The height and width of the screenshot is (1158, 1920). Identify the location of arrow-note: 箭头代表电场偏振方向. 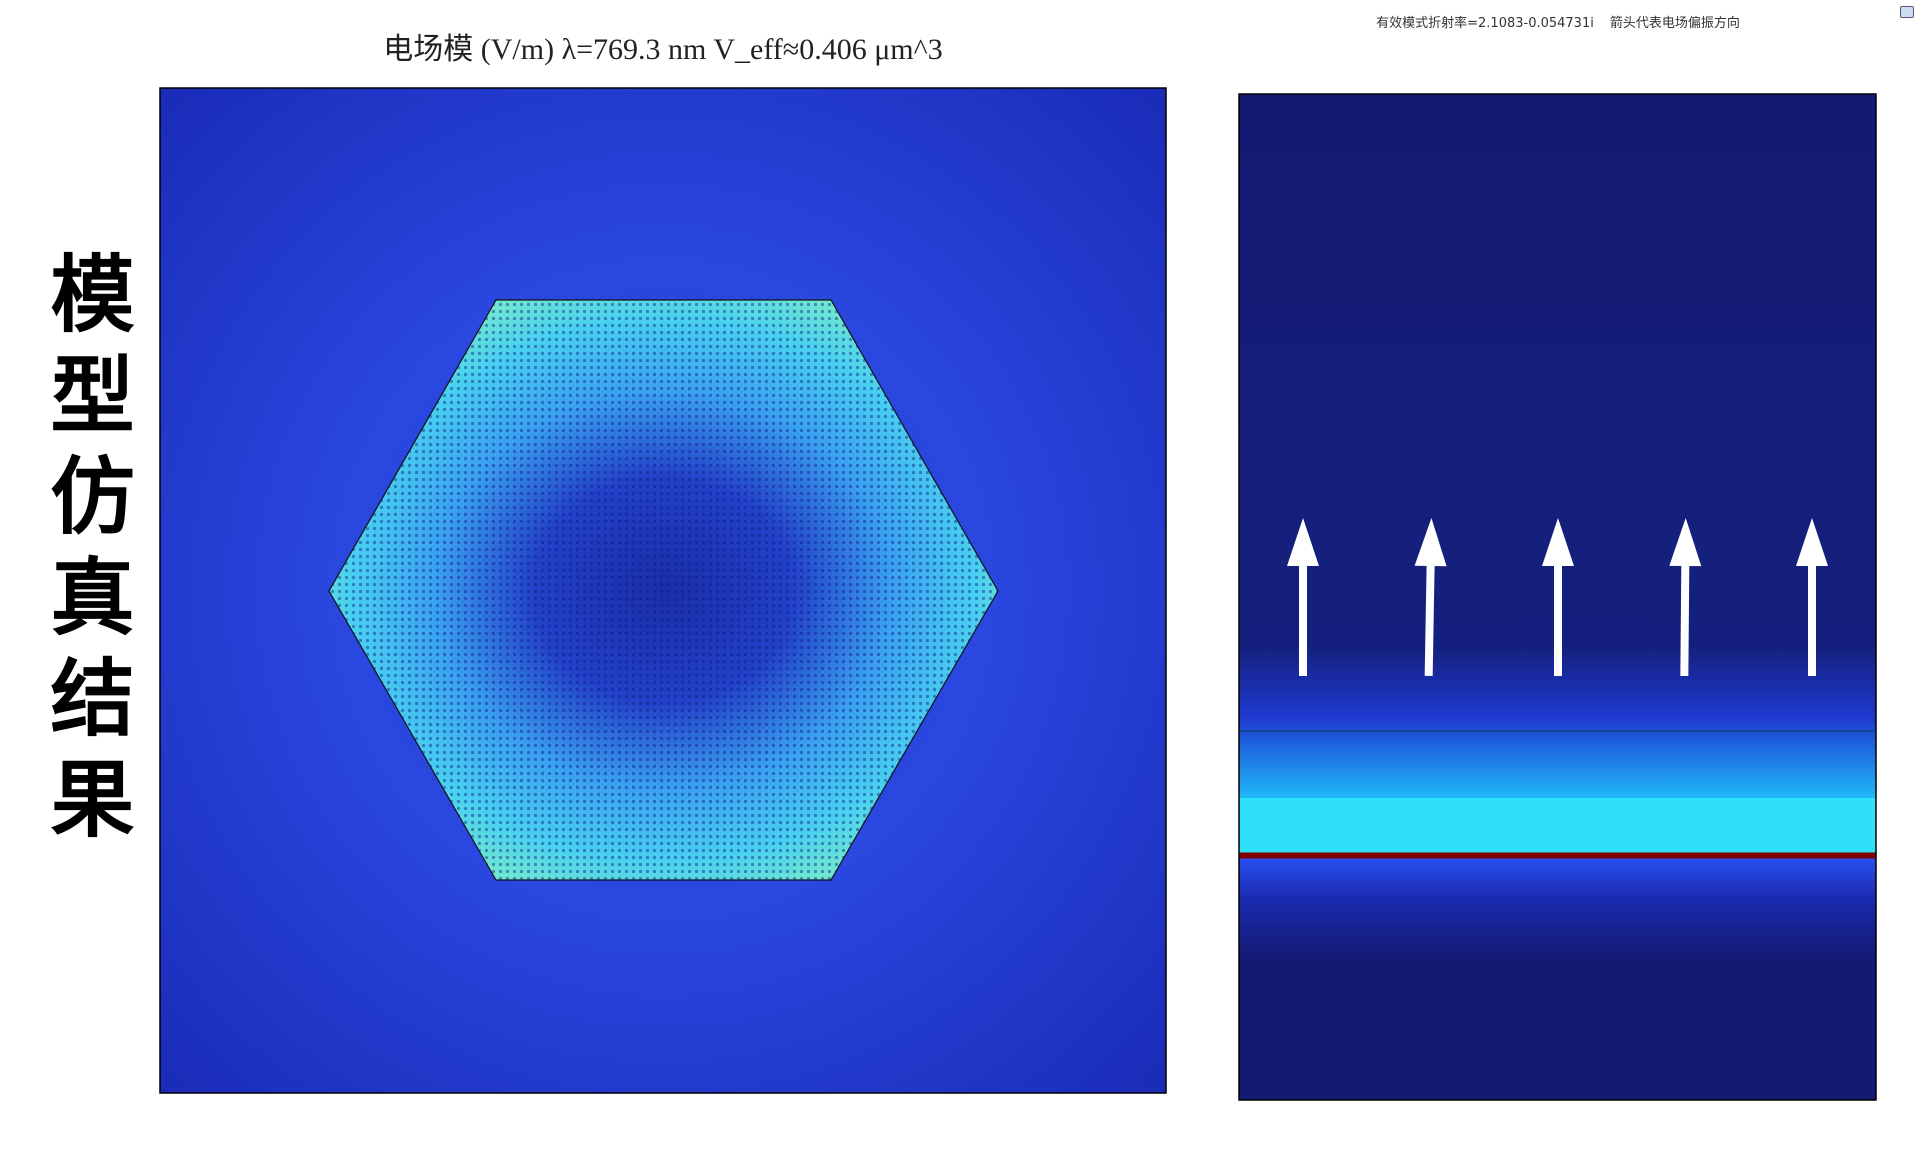
(1674, 23).